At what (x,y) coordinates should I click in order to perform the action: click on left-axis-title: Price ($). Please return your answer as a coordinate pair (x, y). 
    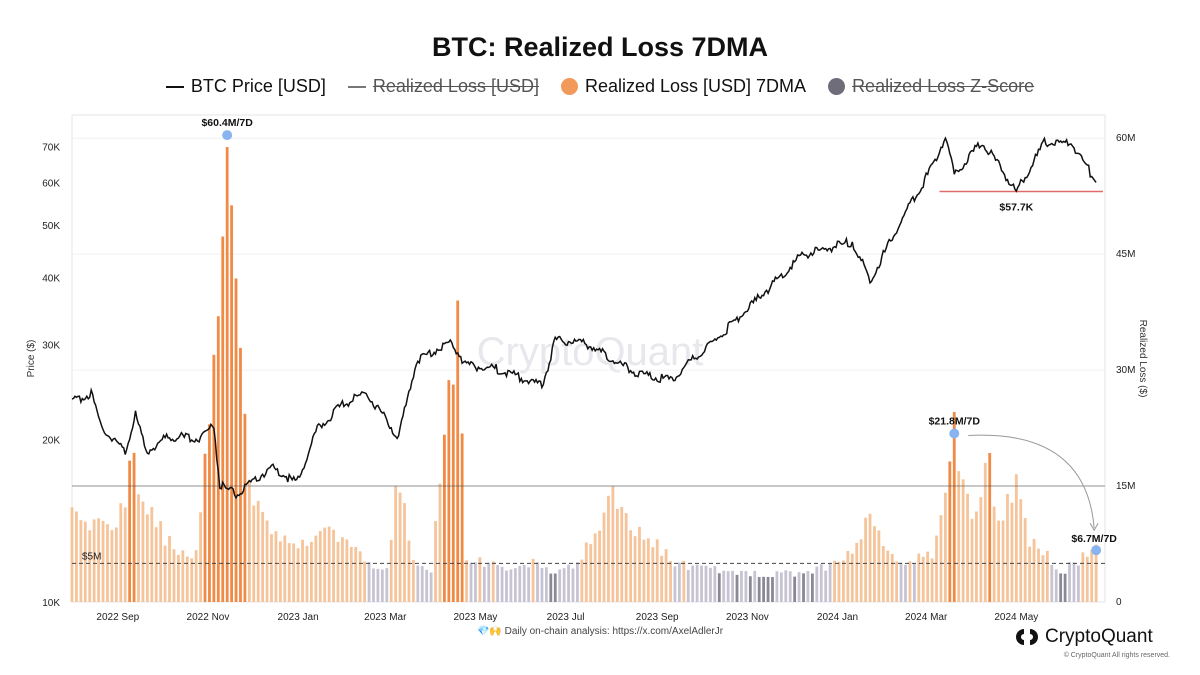
    Looking at the image, I should click on (31, 359).